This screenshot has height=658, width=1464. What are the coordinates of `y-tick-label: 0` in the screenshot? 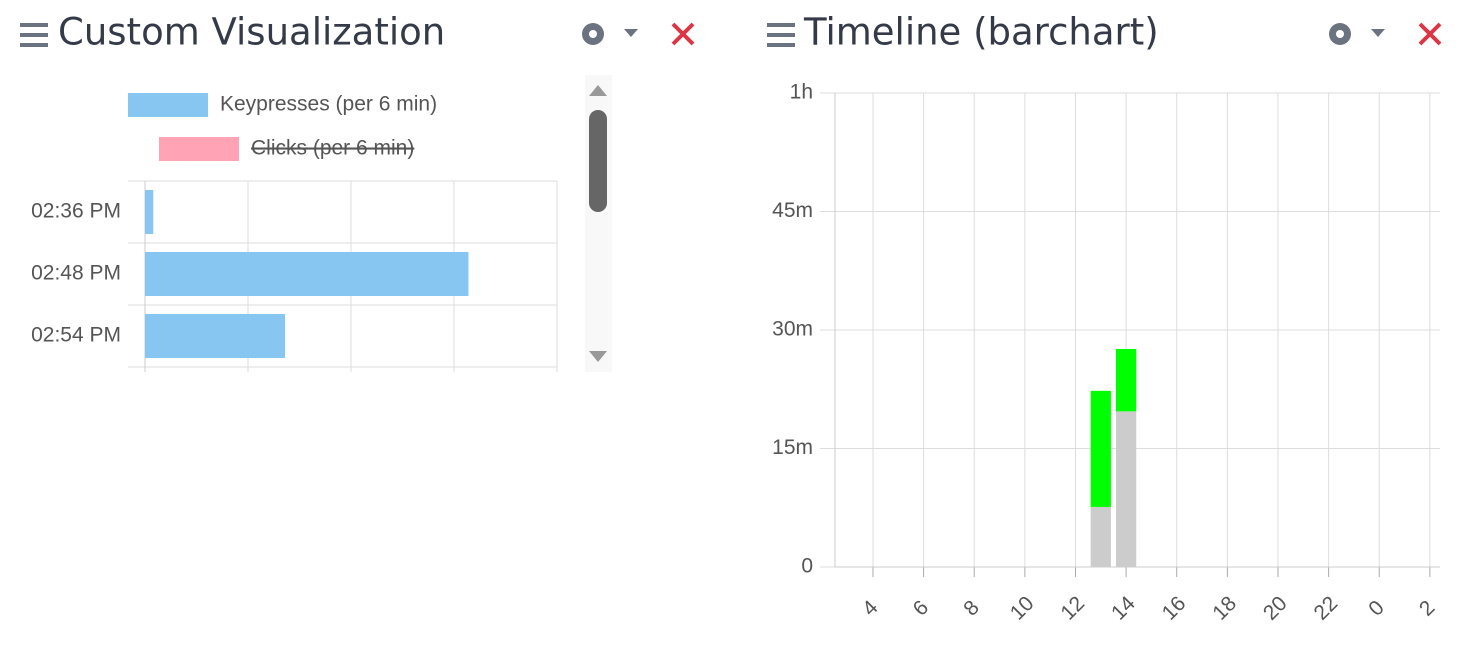 It's located at (807, 566).